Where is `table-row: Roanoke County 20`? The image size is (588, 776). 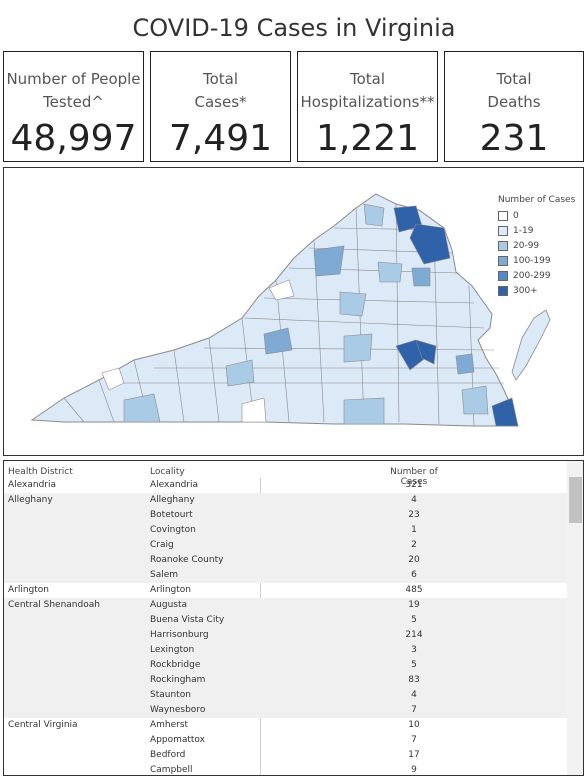
table-row: Roanoke County 20 is located at coordinates (285, 560).